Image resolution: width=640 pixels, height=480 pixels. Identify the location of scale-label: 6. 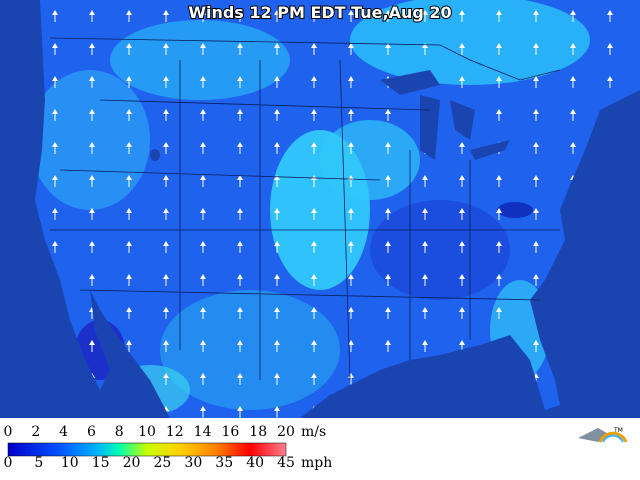
(91, 432).